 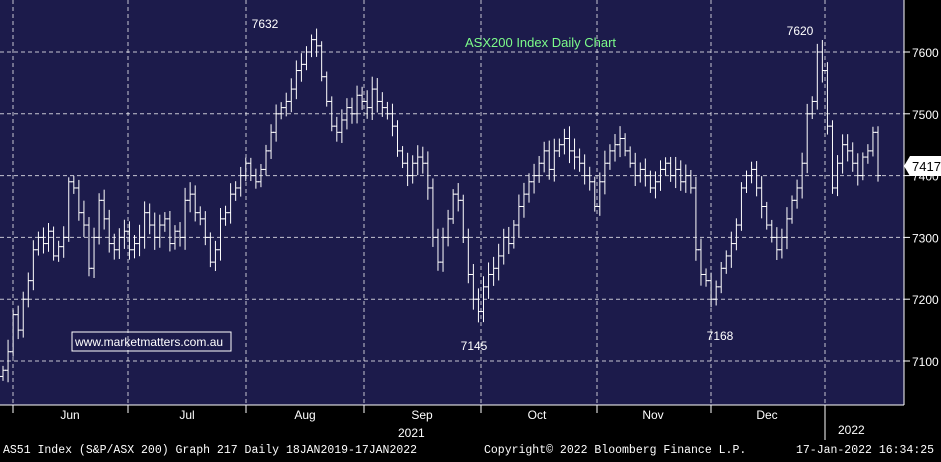 What do you see at coordinates (925, 362) in the screenshot?
I see `y-tick-label: 7100` at bounding box center [925, 362].